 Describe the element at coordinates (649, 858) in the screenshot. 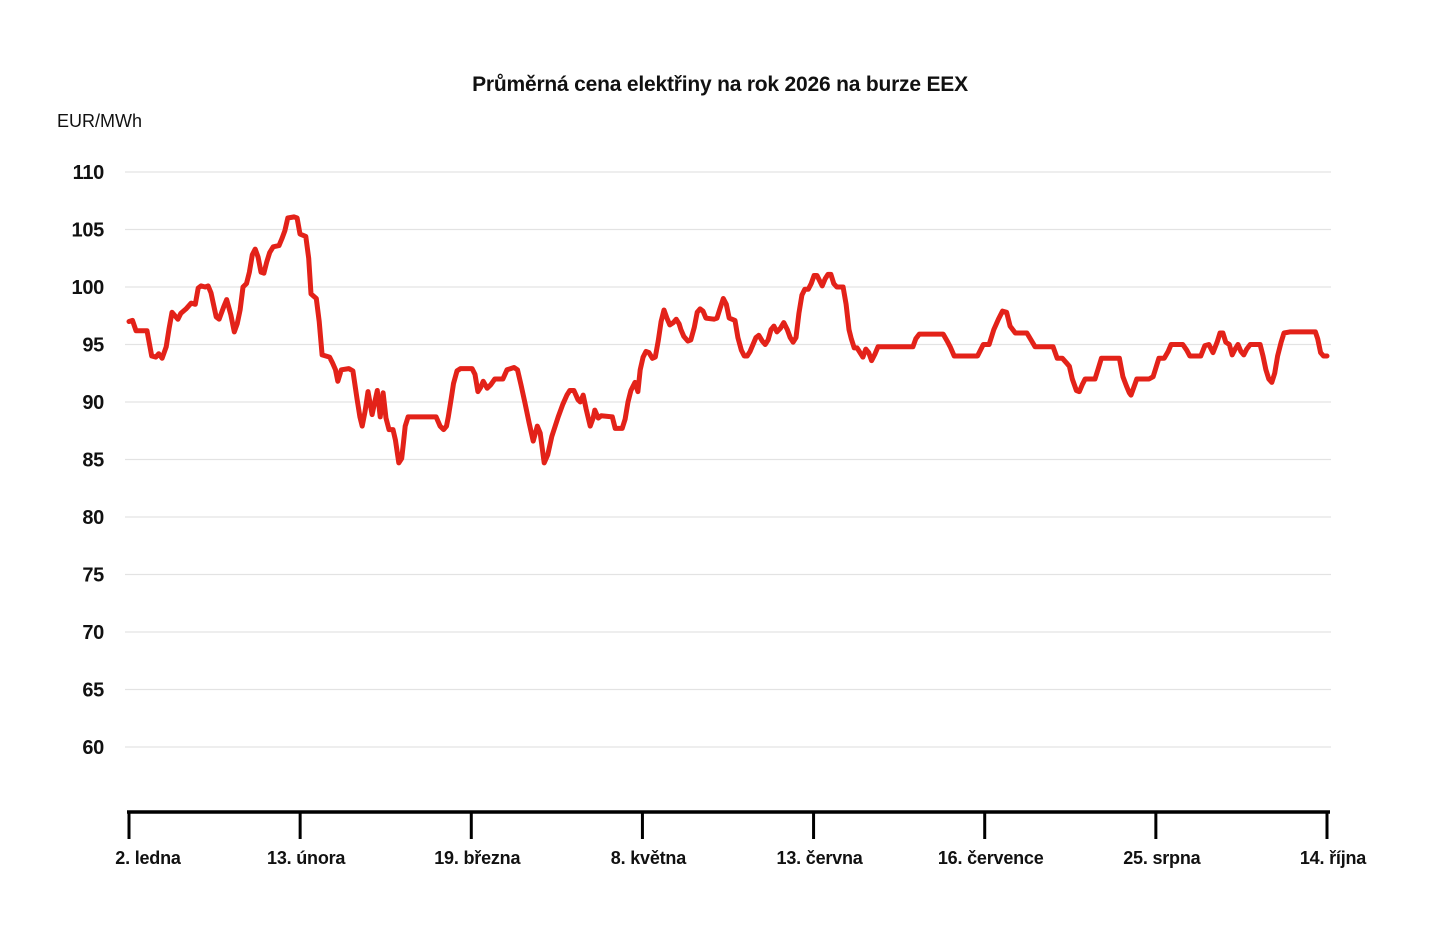

I see `x-tick-label-3: 8. května` at that location.